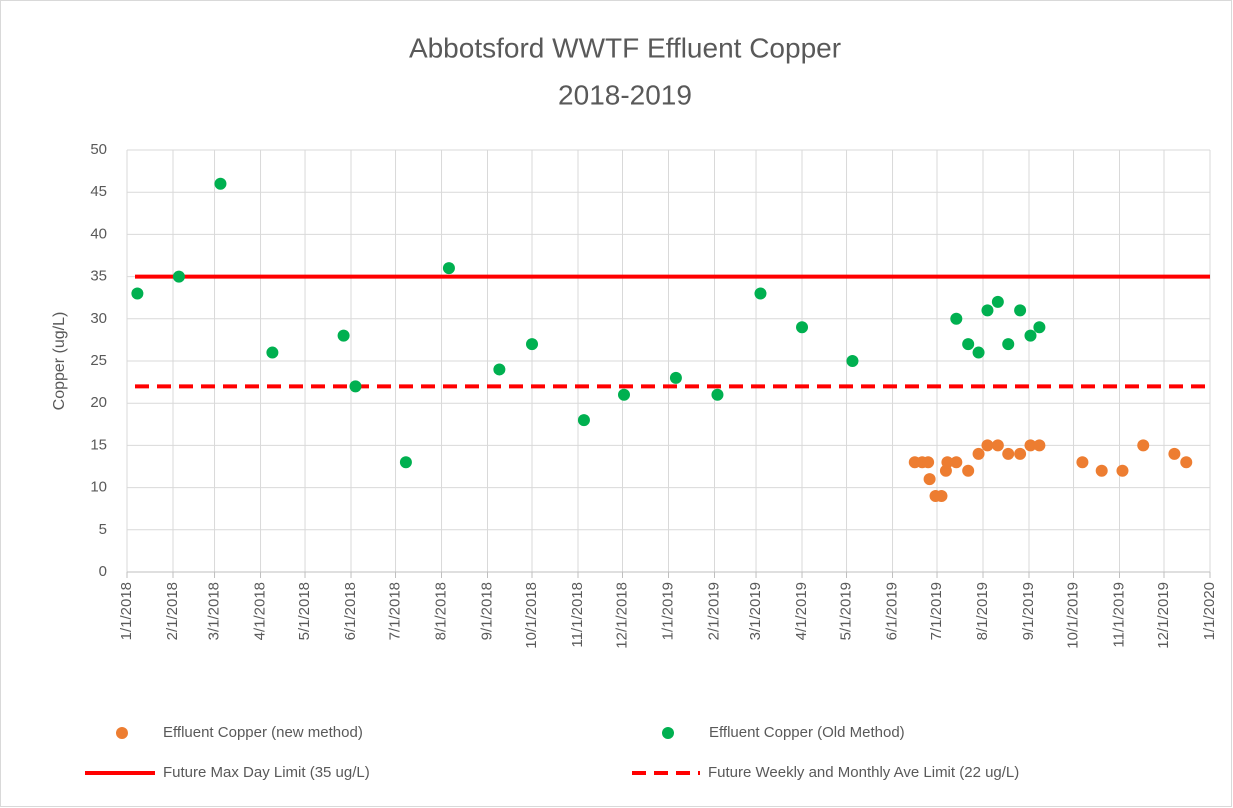 The image size is (1233, 808). Describe the element at coordinates (172, 611) in the screenshot. I see `x-tick-label: 2/1/2018` at that location.